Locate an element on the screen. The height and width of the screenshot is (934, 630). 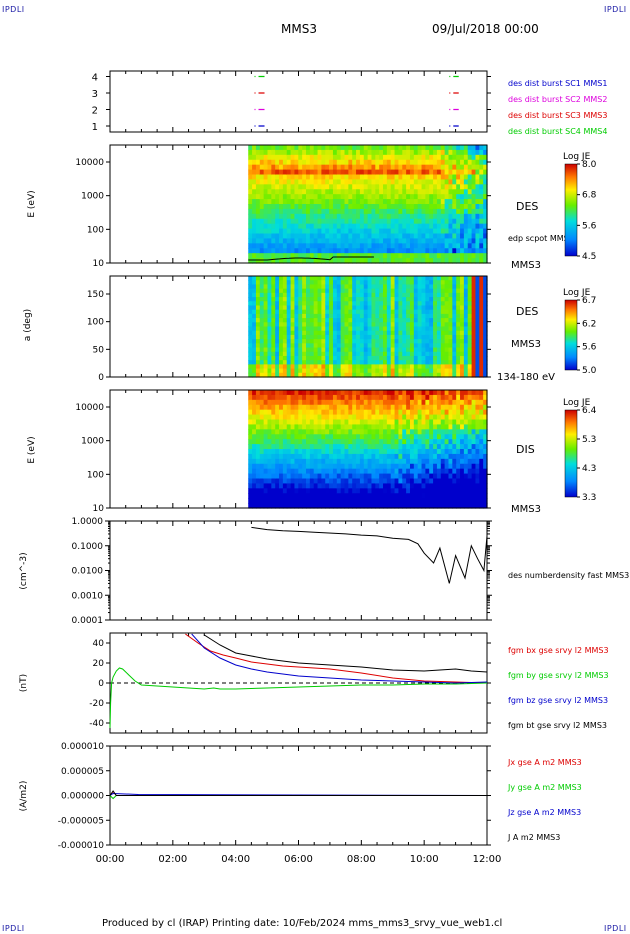
burst-level-label: 3 is located at coordinates (95, 94).